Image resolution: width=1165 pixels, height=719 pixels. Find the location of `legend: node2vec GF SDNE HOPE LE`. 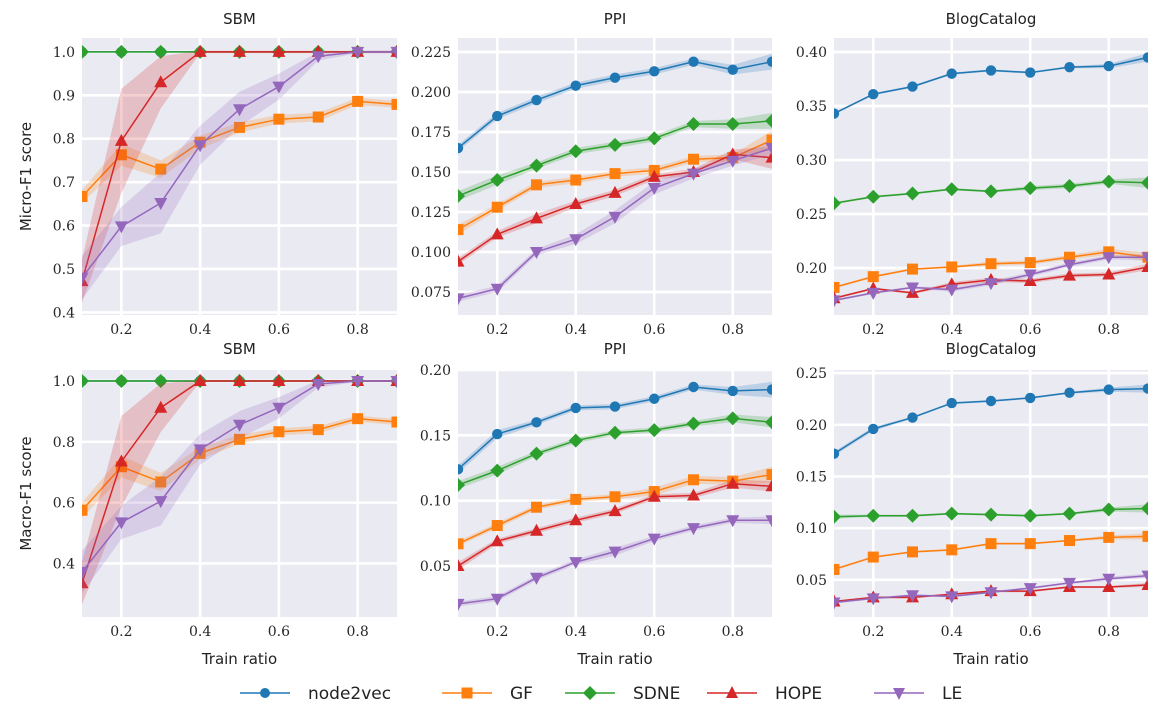

legend: node2vec GF SDNE HOPE LE is located at coordinates (601, 694).